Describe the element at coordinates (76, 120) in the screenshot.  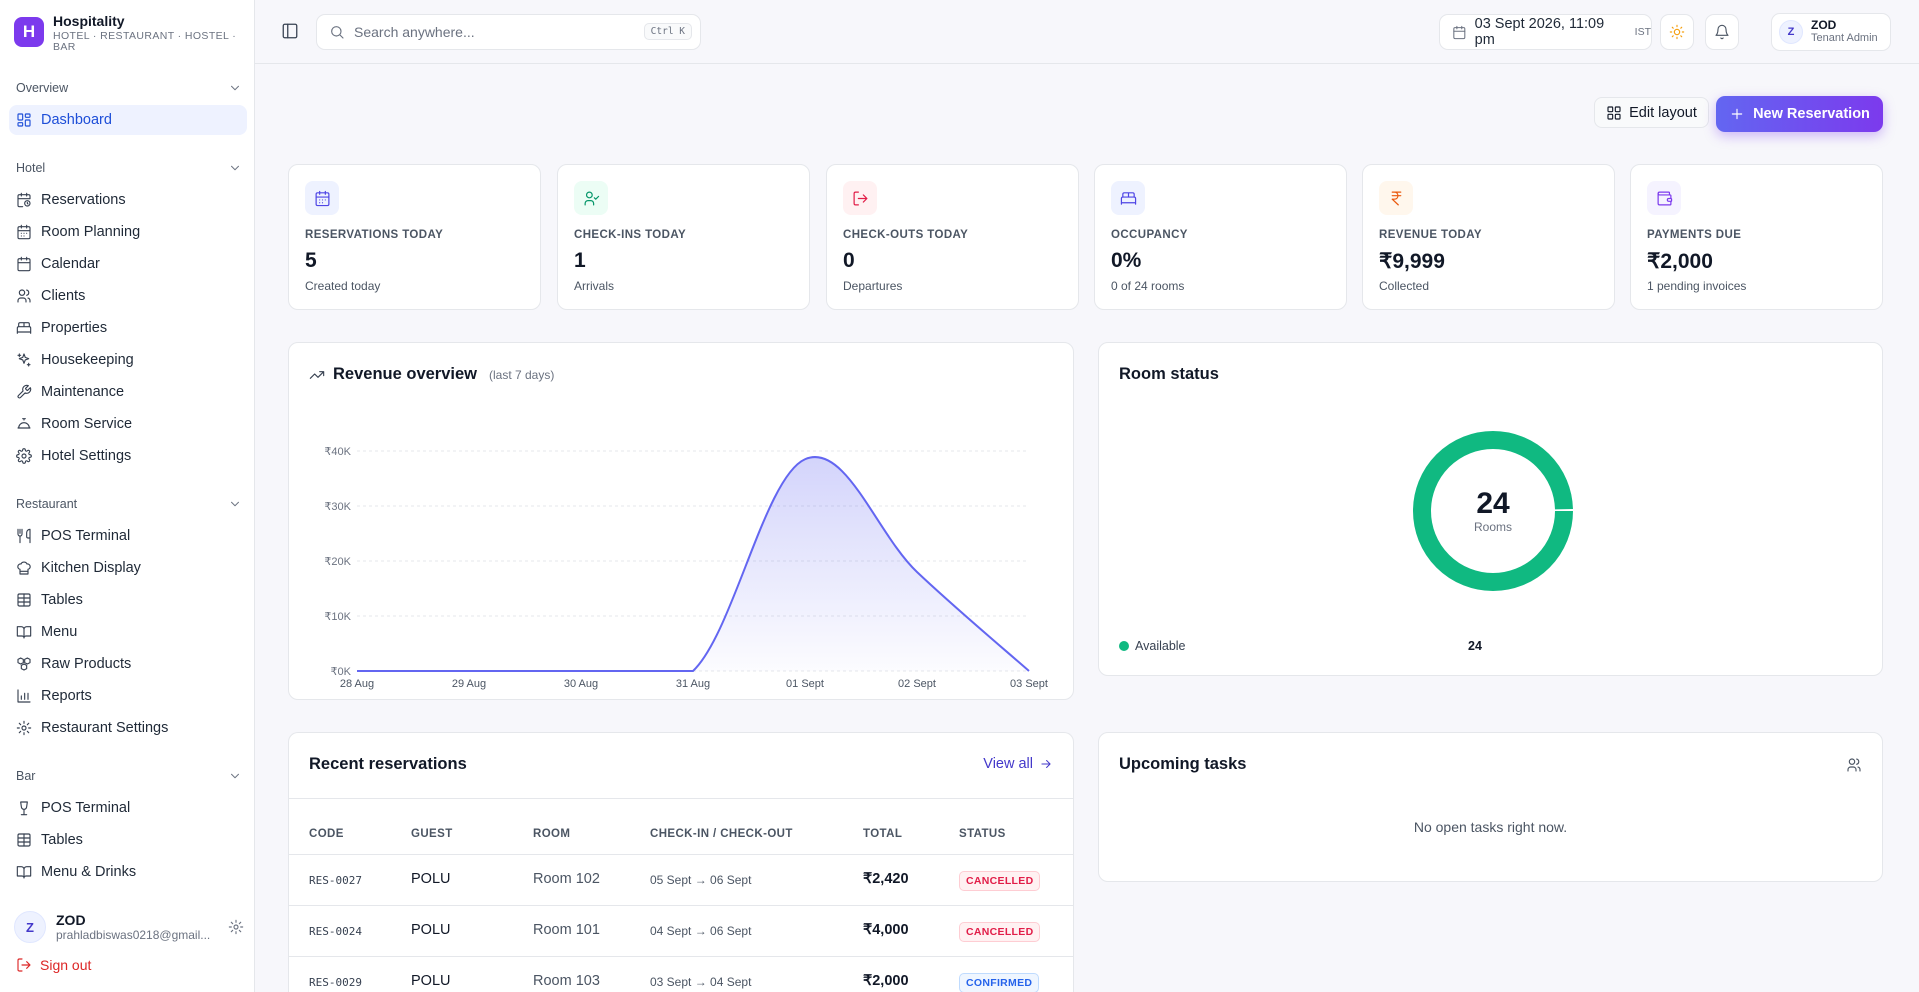
I see `sidebar-item-label: Dashboard` at that location.